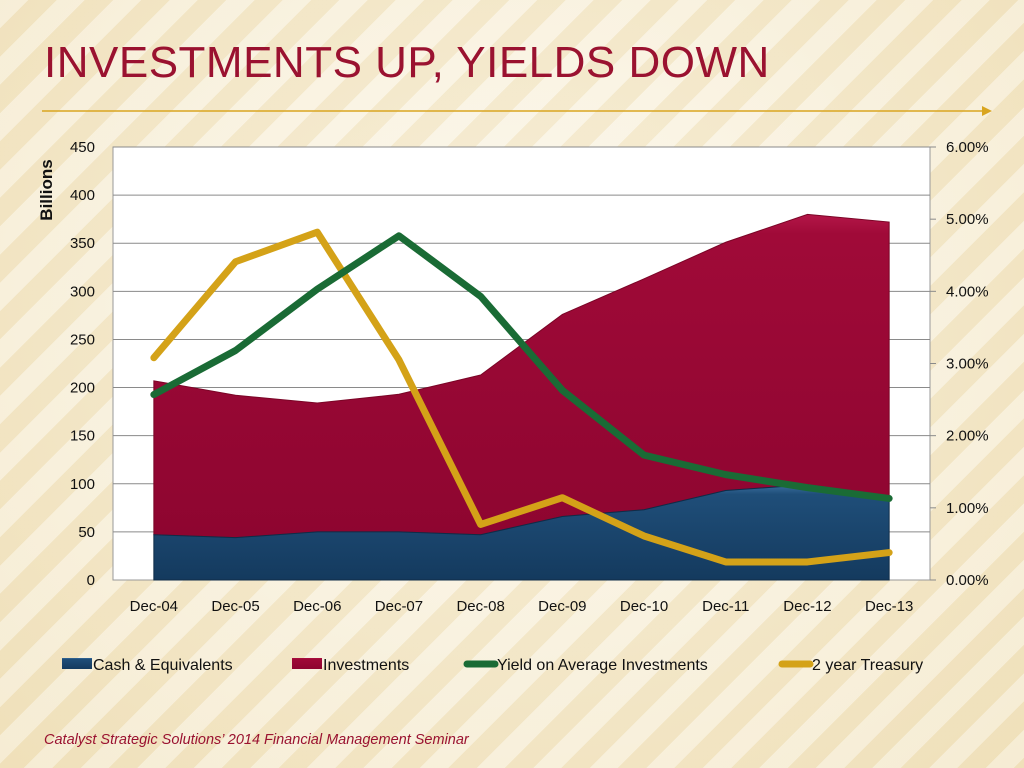 This screenshot has width=1024, height=768. I want to click on legend-treasury: 2 year Treasury, so click(850, 665).